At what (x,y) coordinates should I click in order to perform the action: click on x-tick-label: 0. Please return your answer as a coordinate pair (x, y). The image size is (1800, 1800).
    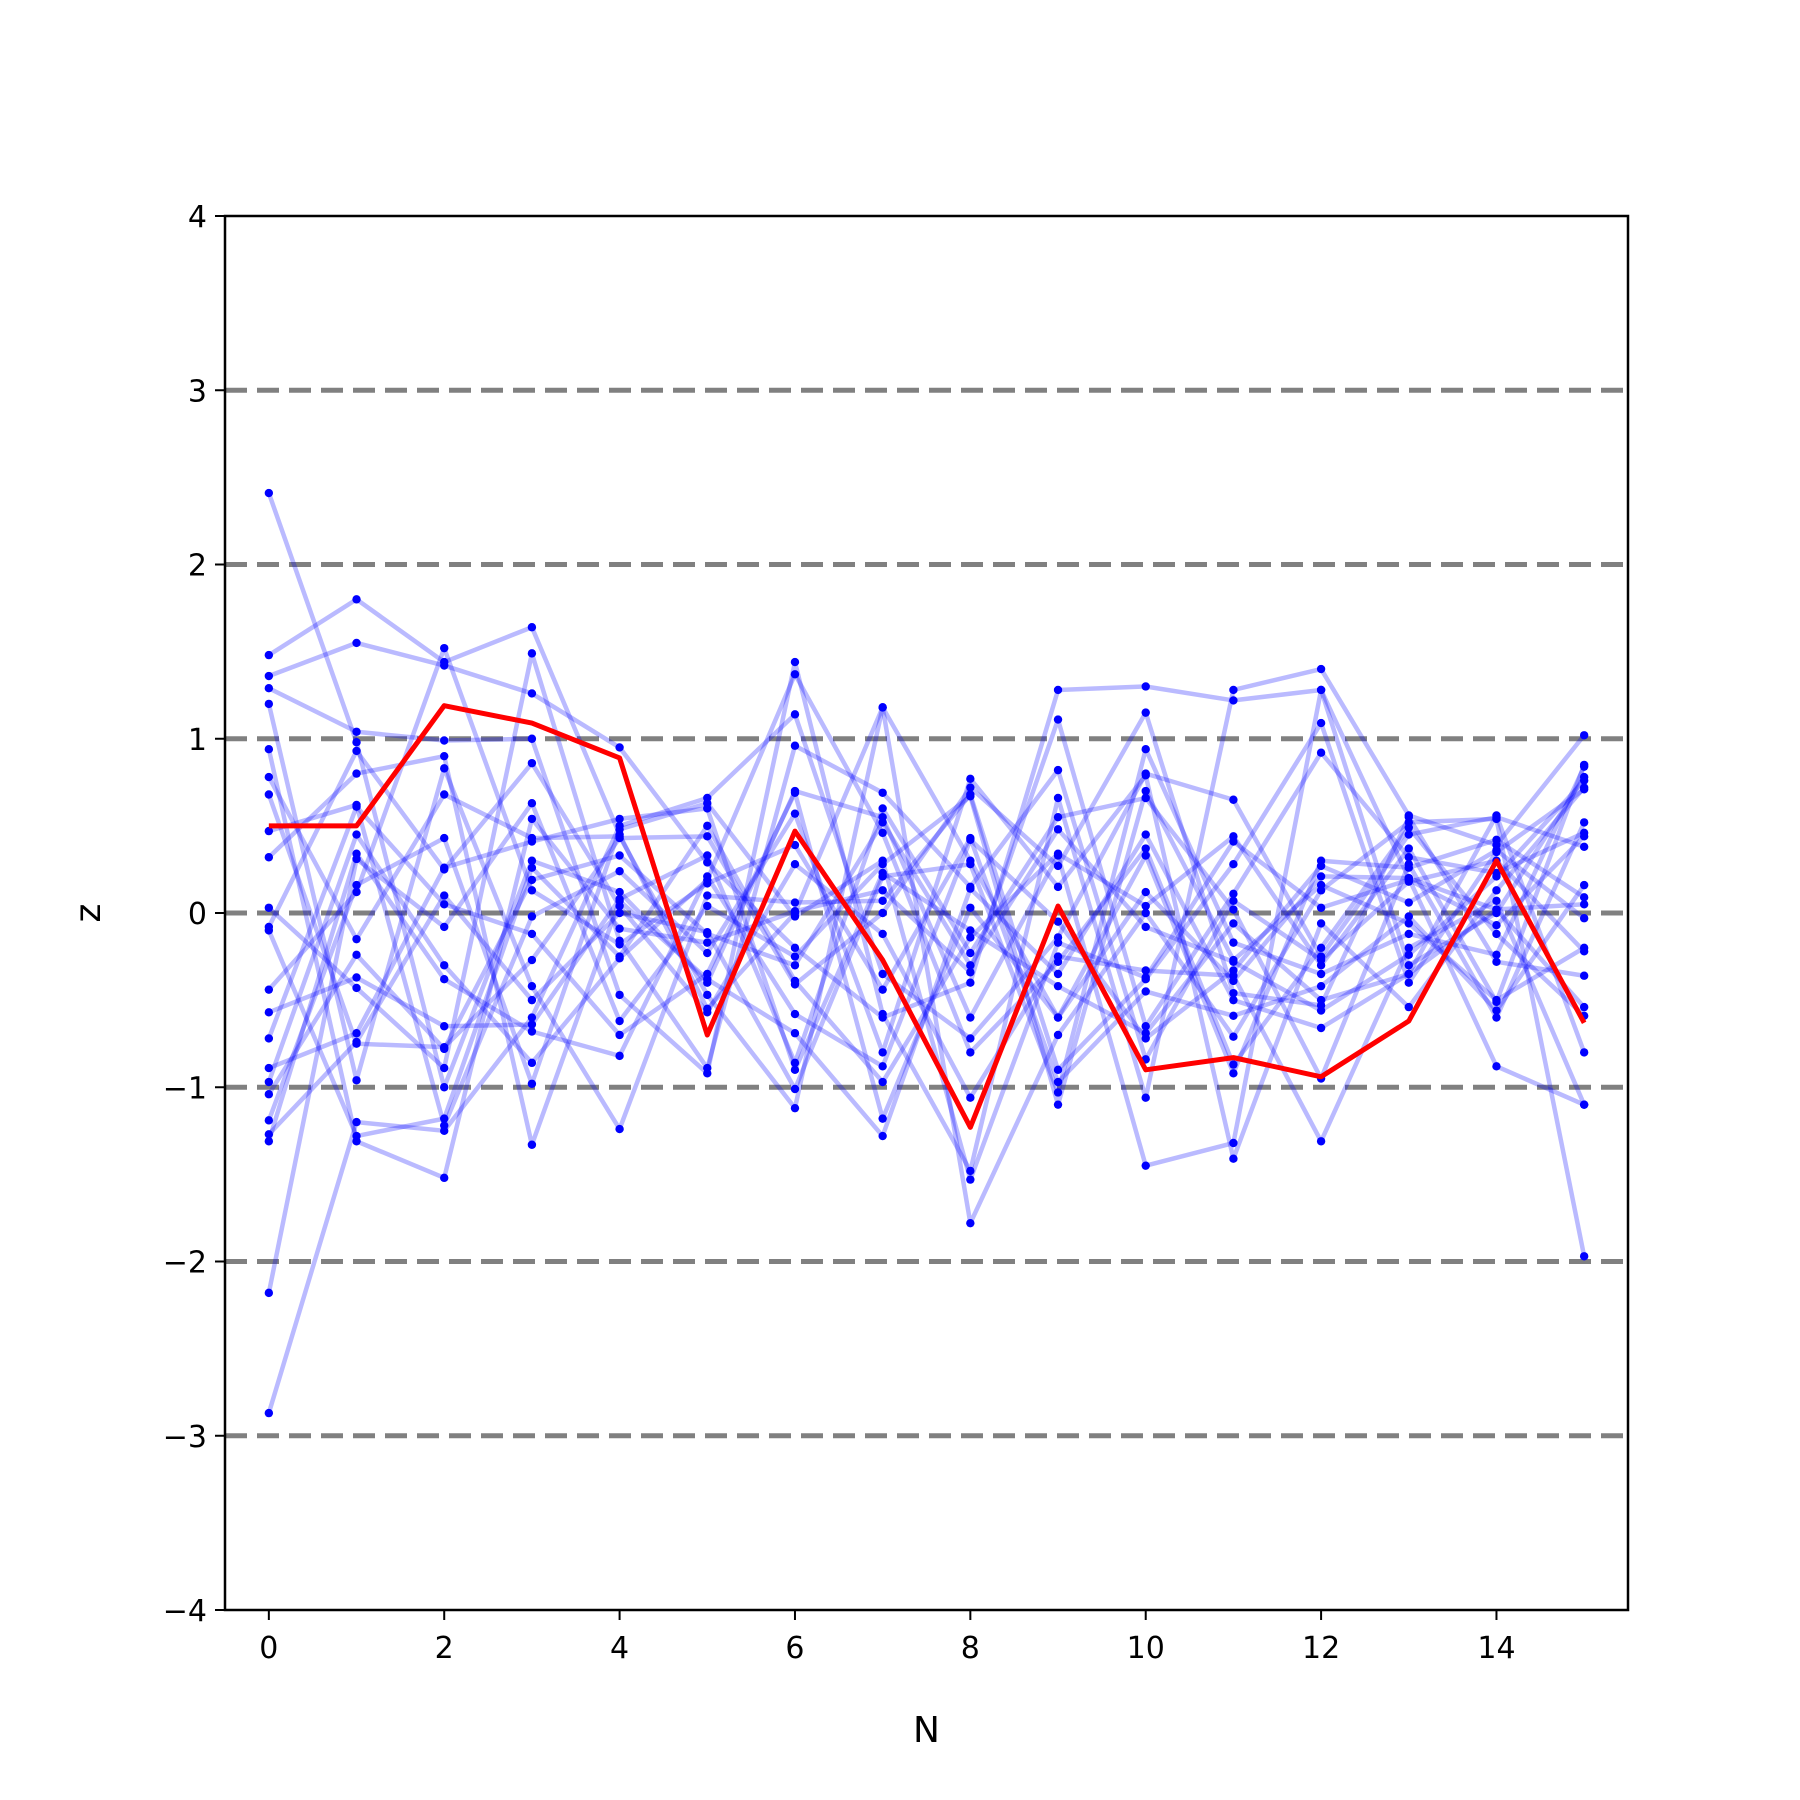
    Looking at the image, I should click on (268, 1648).